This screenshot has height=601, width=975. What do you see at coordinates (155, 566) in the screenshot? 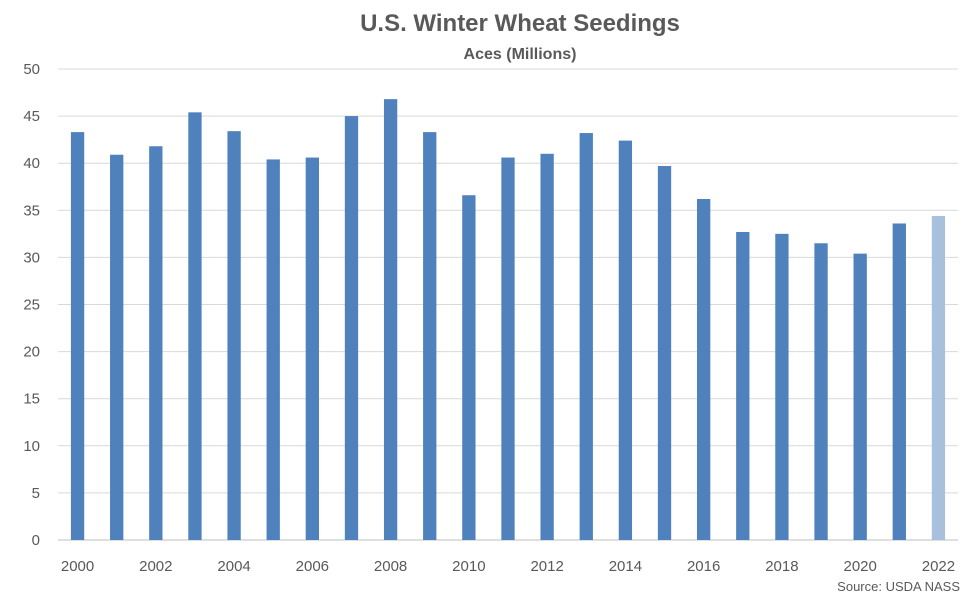
I see `x-tick-label: 2002` at bounding box center [155, 566].